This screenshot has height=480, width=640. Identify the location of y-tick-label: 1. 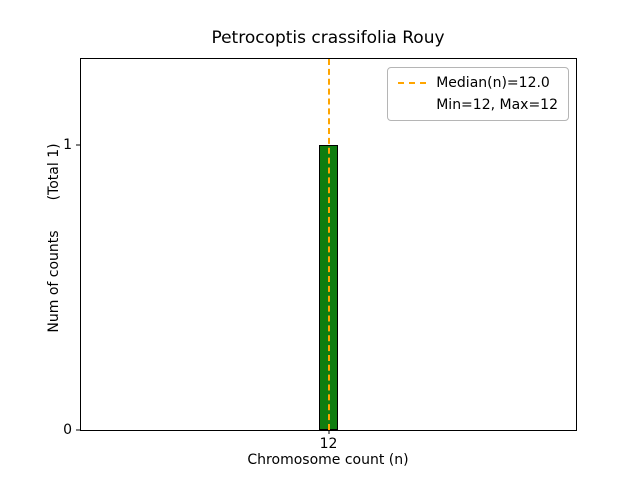
(67, 144).